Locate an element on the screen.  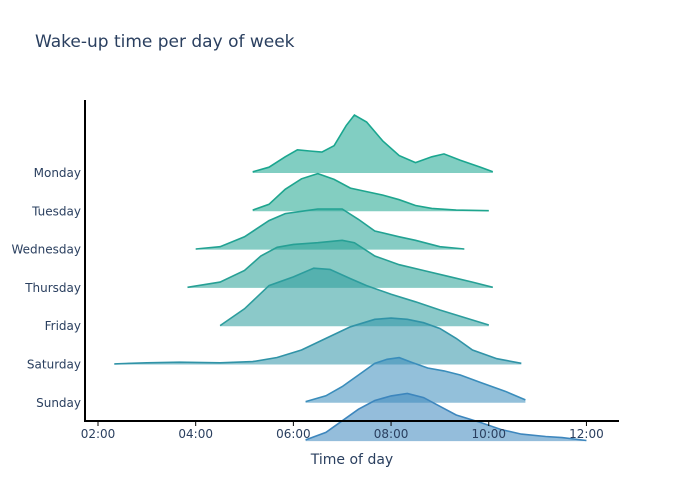
x-tick-label: 02:00 is located at coordinates (98, 434).